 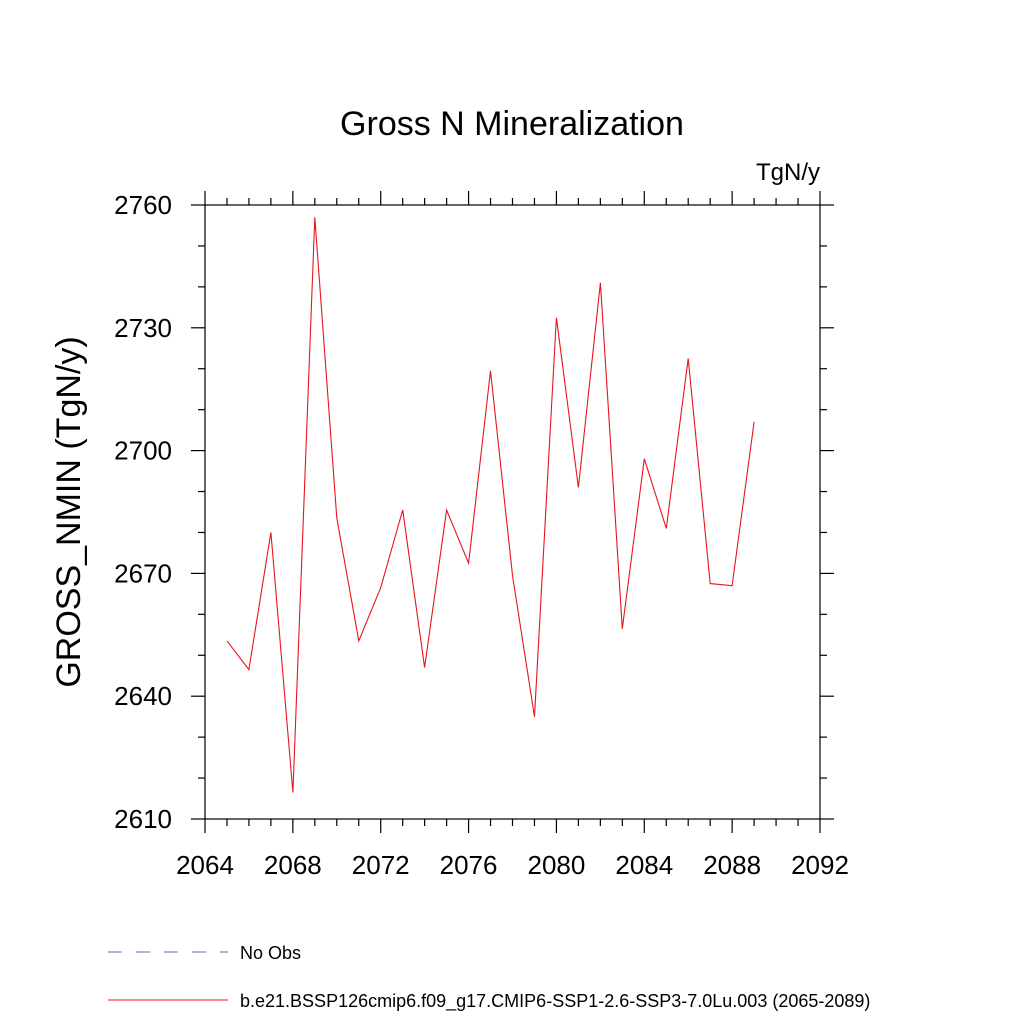 I want to click on x-tick-label: 2092, so click(x=820, y=865).